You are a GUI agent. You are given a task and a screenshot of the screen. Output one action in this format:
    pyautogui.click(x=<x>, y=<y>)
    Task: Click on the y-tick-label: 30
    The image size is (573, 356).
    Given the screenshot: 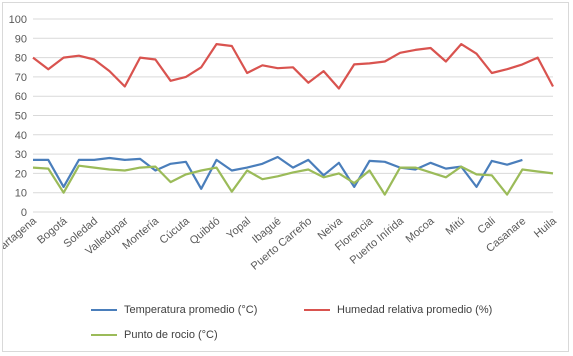 What is the action you would take?
    pyautogui.click(x=21, y=155)
    